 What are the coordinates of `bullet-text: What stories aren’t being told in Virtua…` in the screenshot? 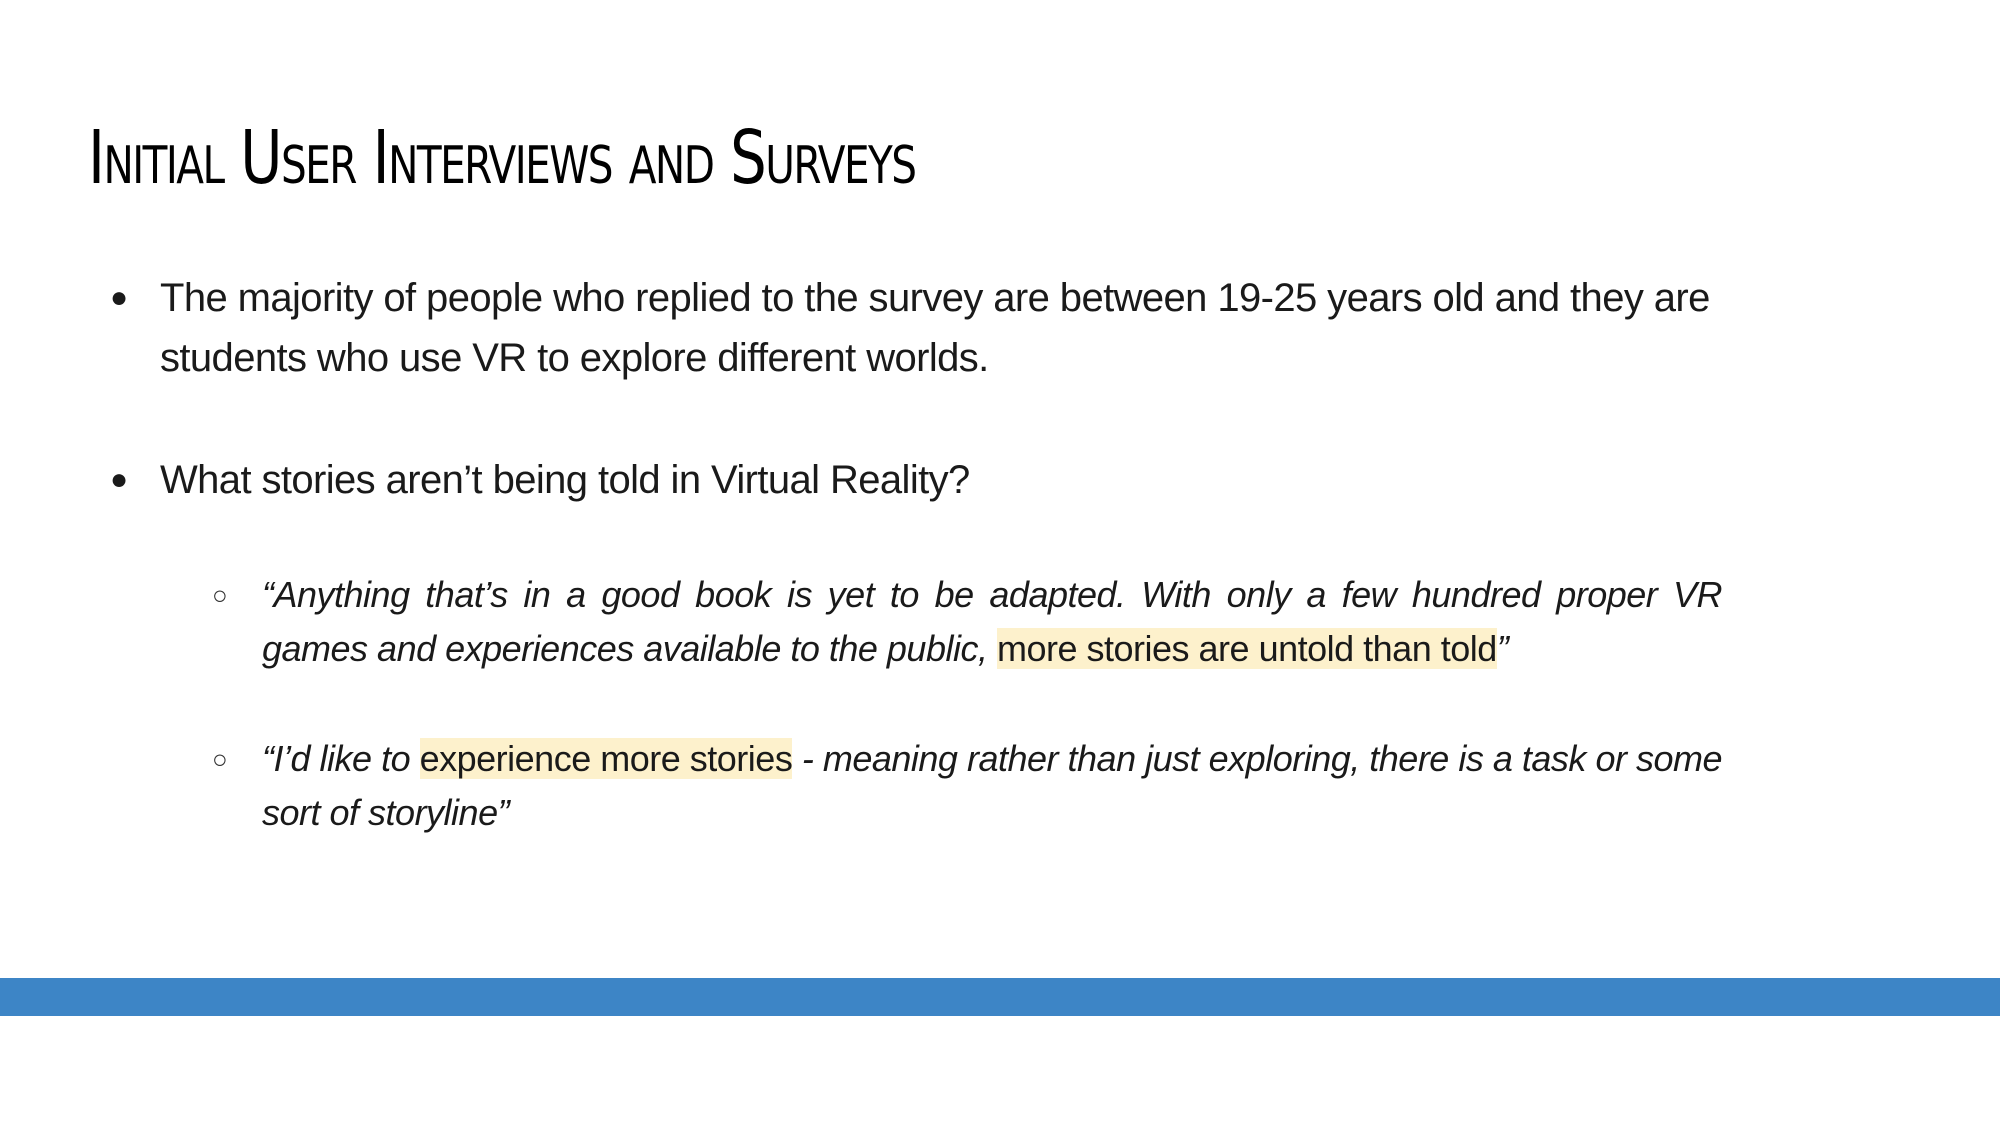 It's located at (565, 480).